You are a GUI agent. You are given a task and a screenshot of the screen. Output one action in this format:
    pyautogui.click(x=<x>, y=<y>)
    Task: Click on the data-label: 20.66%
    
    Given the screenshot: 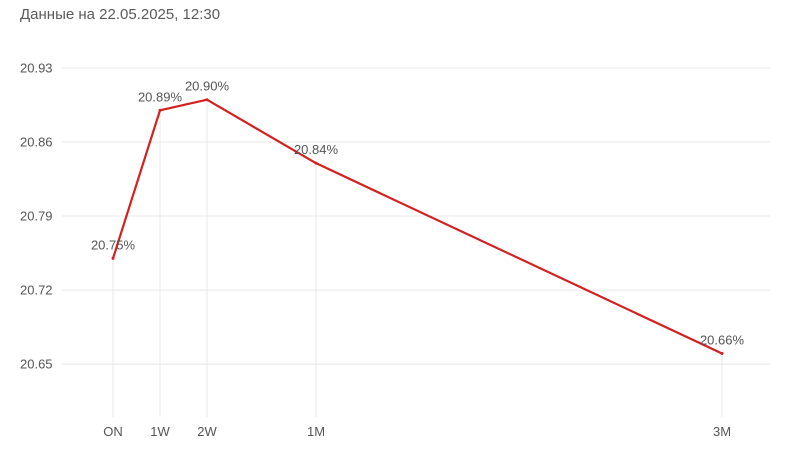 What is the action you would take?
    pyautogui.click(x=722, y=340)
    